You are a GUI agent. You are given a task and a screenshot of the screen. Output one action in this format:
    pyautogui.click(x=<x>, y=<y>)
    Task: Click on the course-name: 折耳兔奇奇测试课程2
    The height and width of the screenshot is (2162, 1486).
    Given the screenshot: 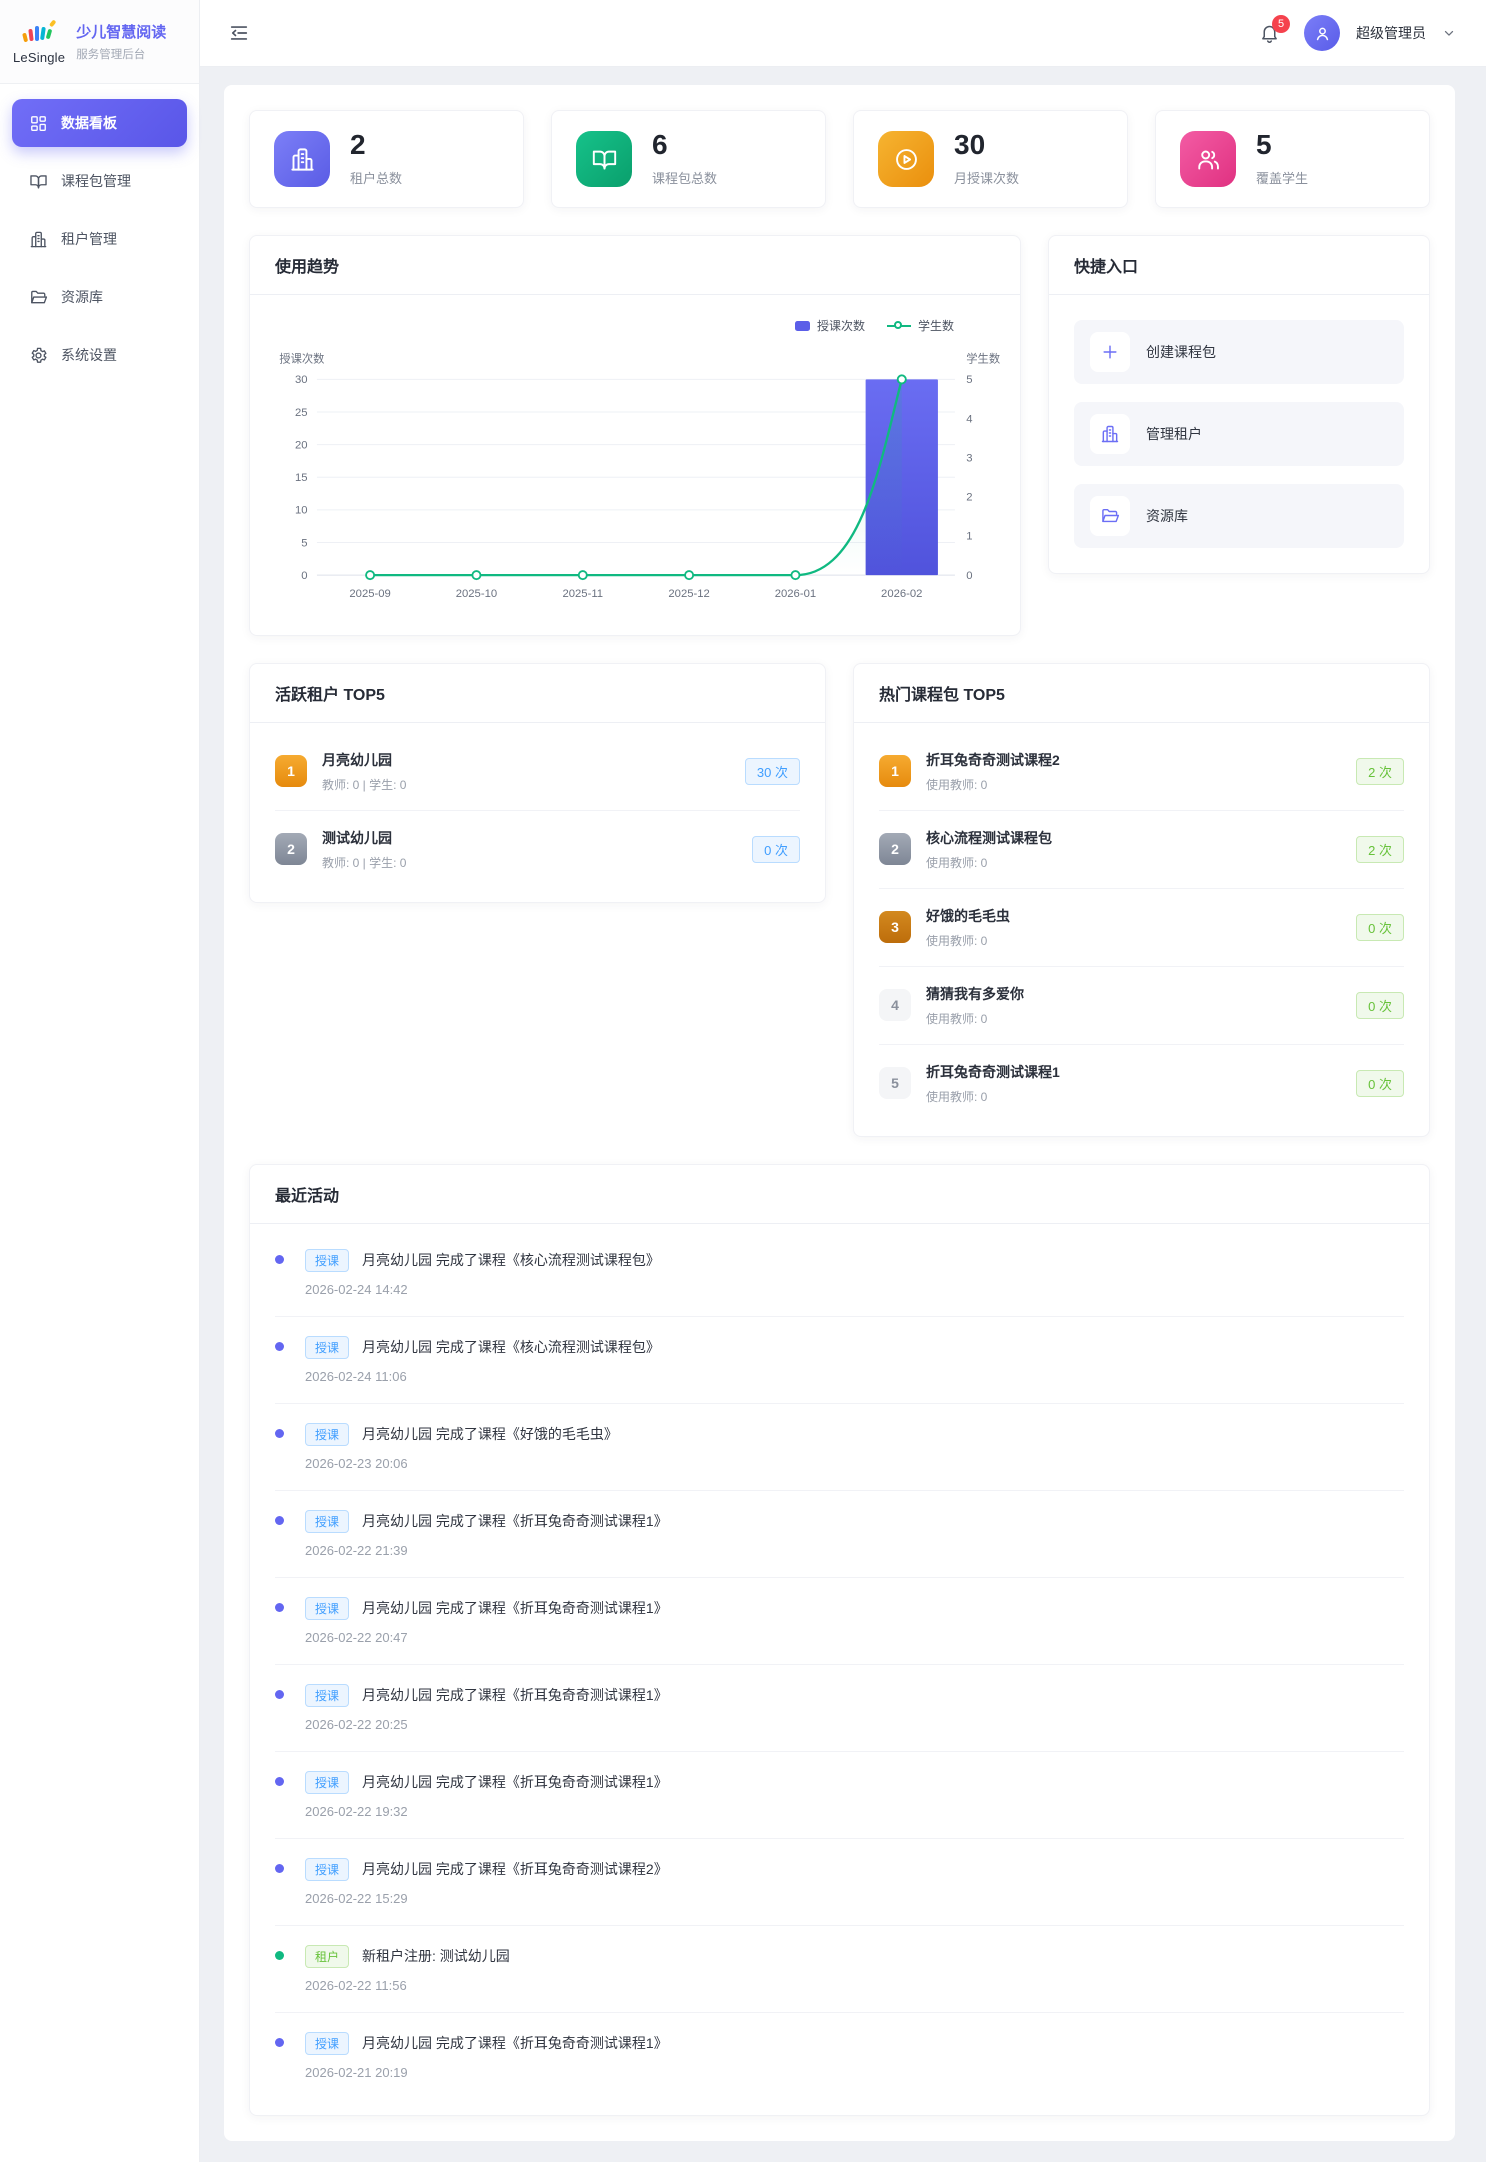 What is the action you would take?
    pyautogui.click(x=993, y=759)
    